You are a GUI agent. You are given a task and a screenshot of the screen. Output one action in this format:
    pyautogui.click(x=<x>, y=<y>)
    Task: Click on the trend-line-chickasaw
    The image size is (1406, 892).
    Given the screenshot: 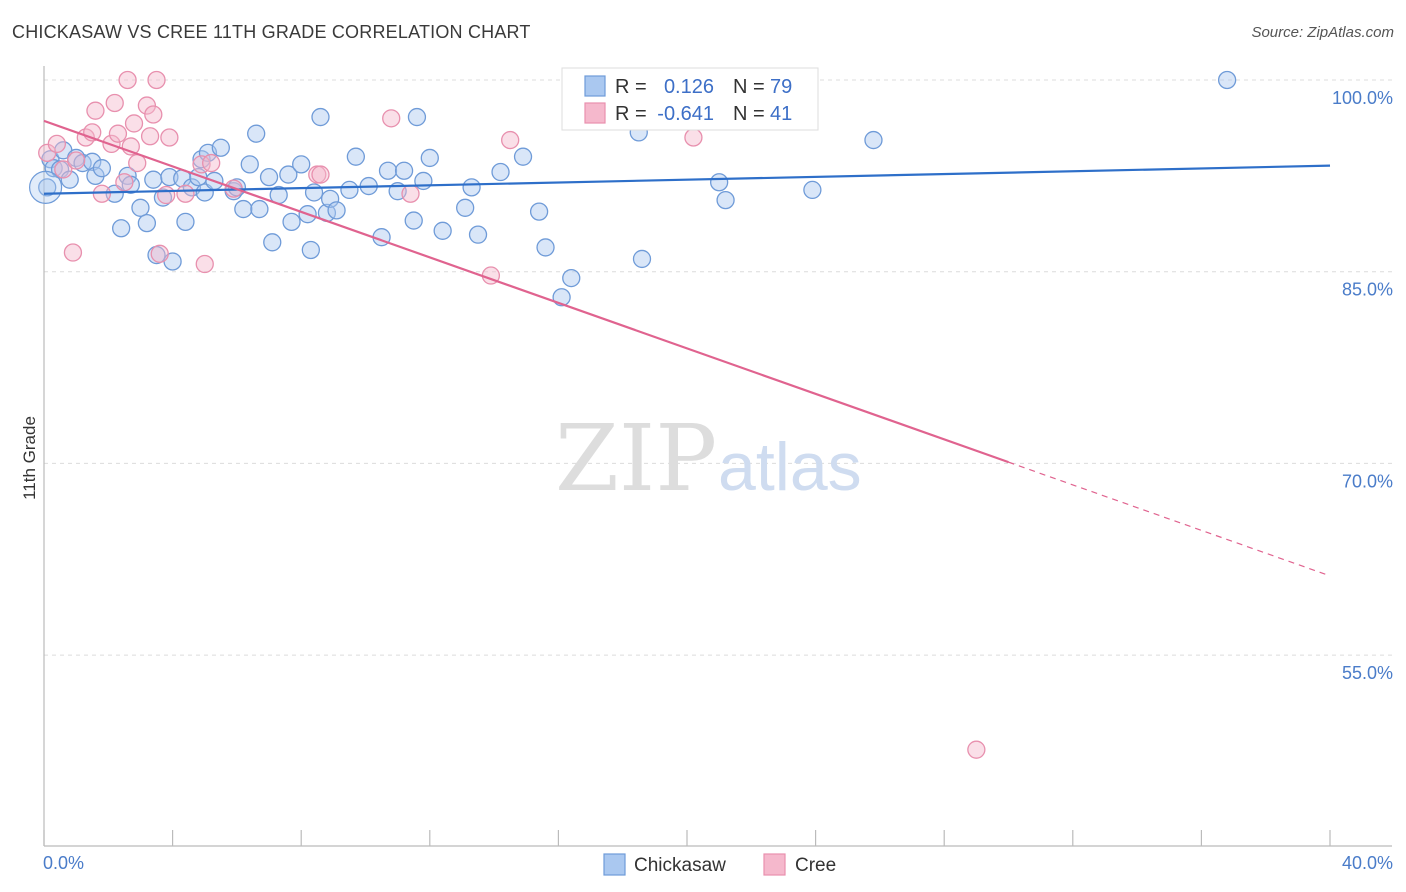 What is the action you would take?
    pyautogui.click(x=687, y=179)
    